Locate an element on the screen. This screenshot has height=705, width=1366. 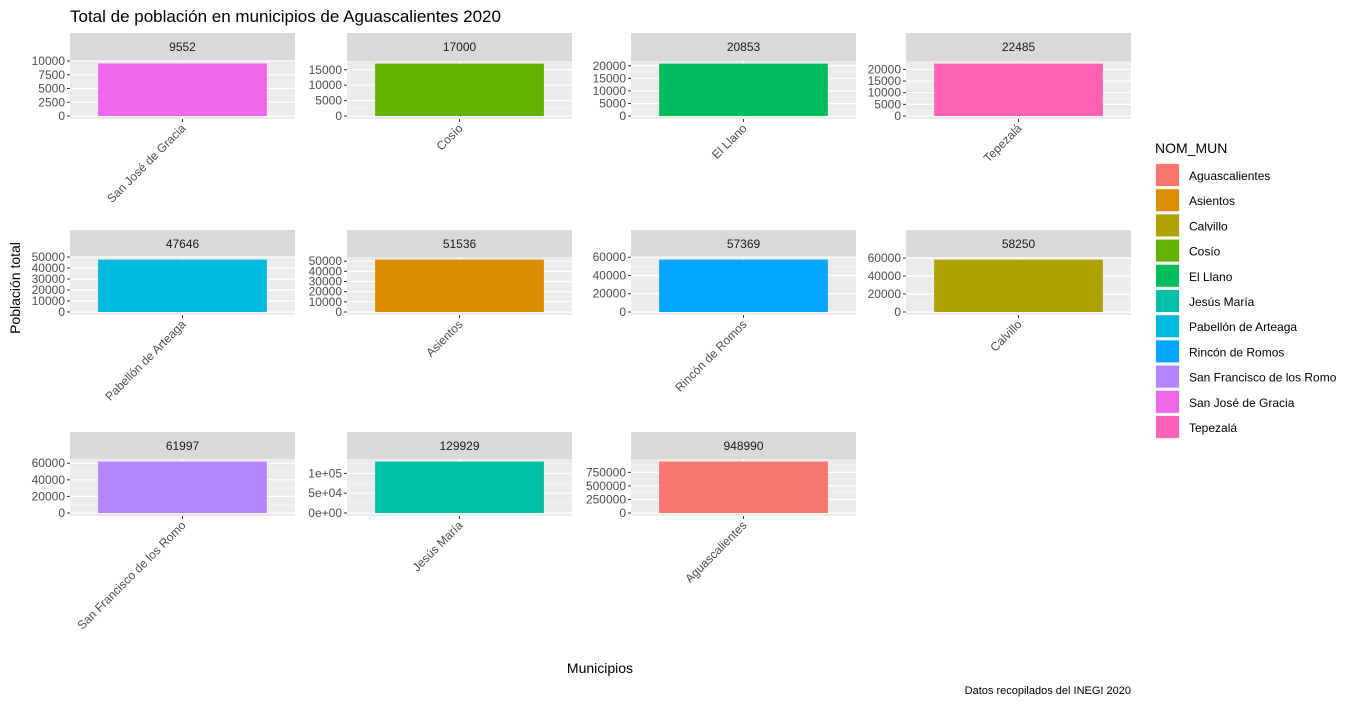
x-tick-label: Jesús María is located at coordinates (438, 546).